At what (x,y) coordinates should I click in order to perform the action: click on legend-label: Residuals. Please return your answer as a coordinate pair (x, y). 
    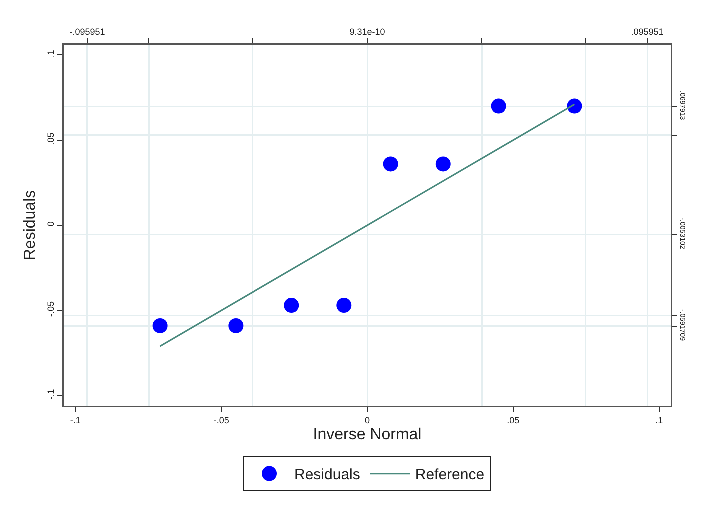
    Looking at the image, I should click on (327, 475).